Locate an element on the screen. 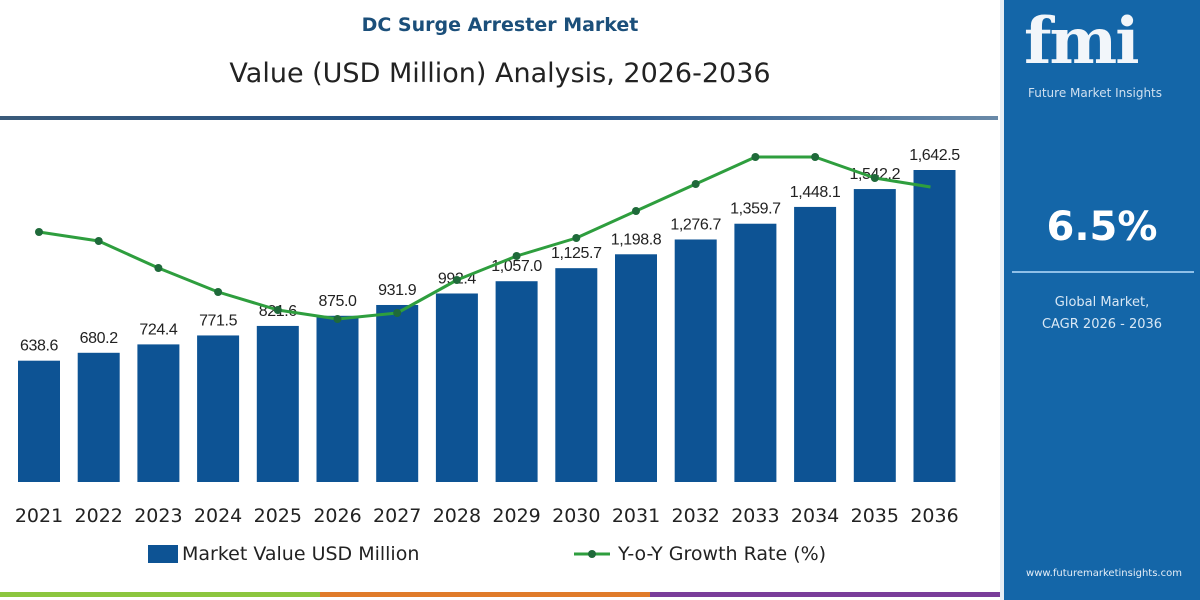 This screenshot has width=1200, height=600. x-tick-label: 2021 is located at coordinates (39, 516).